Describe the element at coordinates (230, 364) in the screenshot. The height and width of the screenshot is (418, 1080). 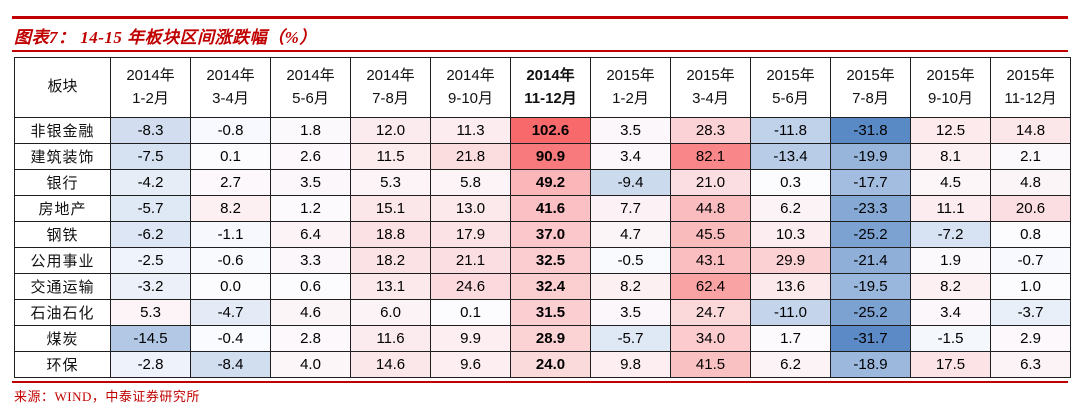
I see `heatmap-cell: -8.4` at that location.